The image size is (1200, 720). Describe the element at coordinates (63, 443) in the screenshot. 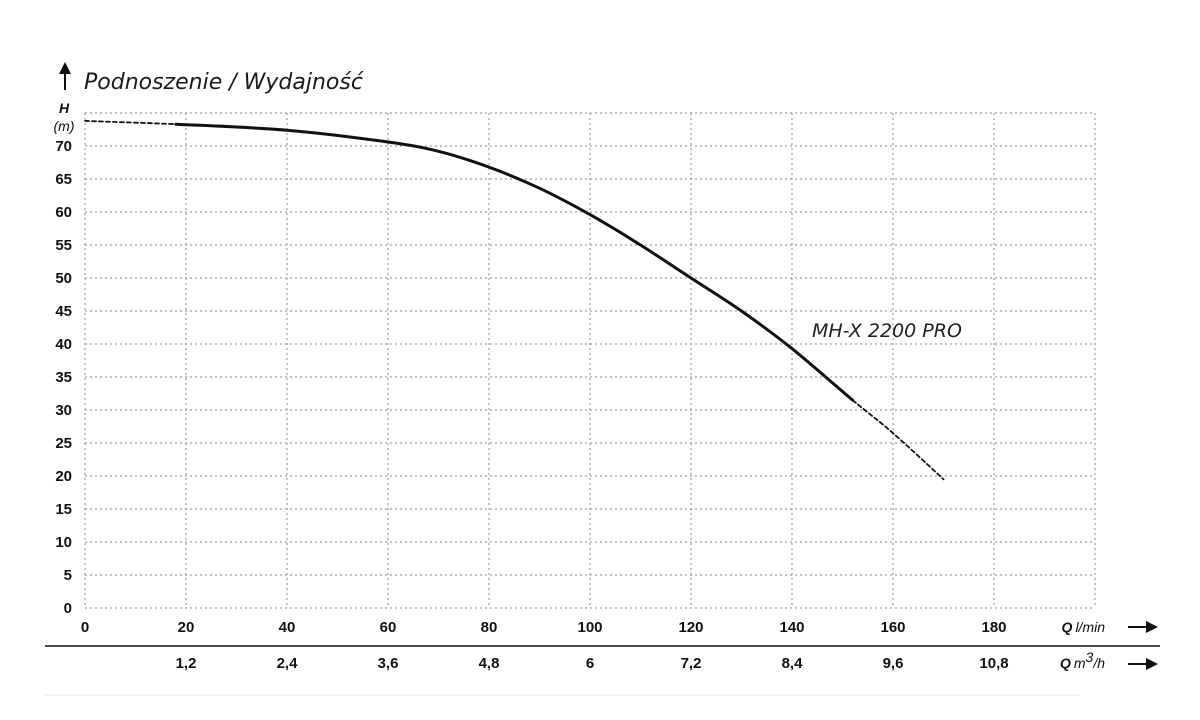

I see `y-tick-label: 25` at that location.